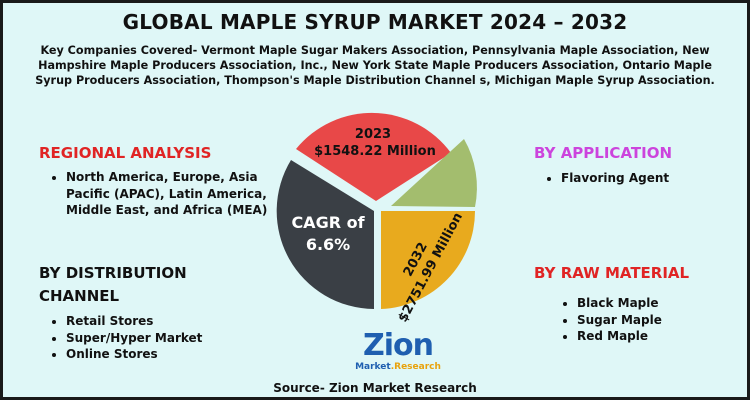 The image size is (750, 400). What do you see at coordinates (612, 273) in the screenshot?
I see `raw-material-heading: BY RAW MATERIAL` at bounding box center [612, 273].